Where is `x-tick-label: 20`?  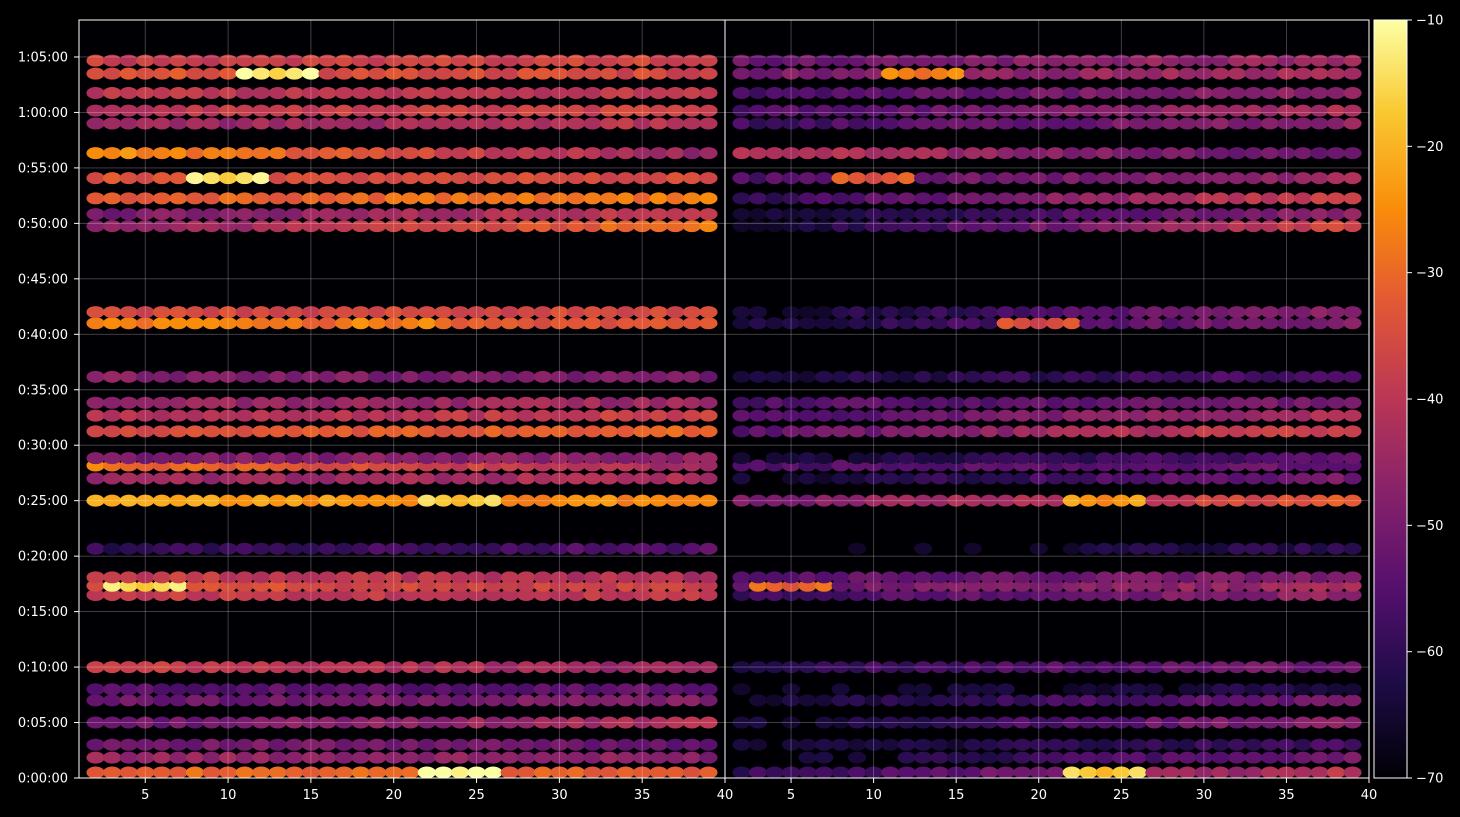 x-tick-label: 20 is located at coordinates (393, 795).